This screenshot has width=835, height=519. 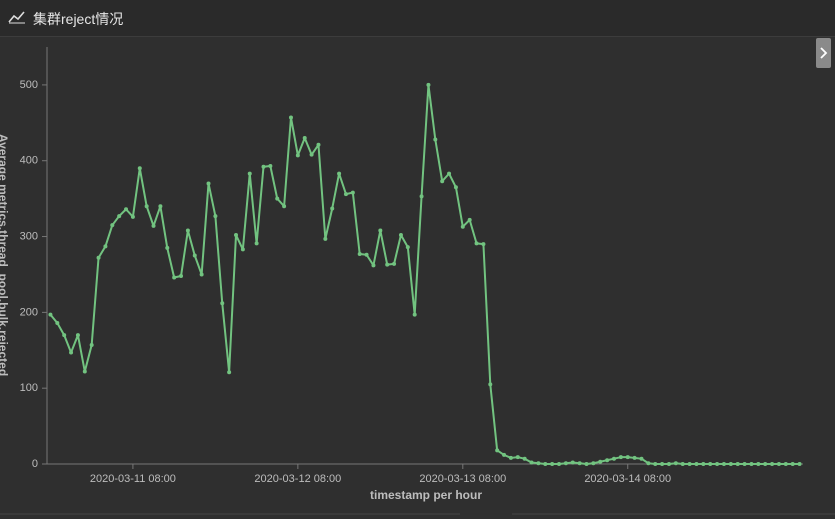 What do you see at coordinates (29, 236) in the screenshot?
I see `y-tick-label: 300` at bounding box center [29, 236].